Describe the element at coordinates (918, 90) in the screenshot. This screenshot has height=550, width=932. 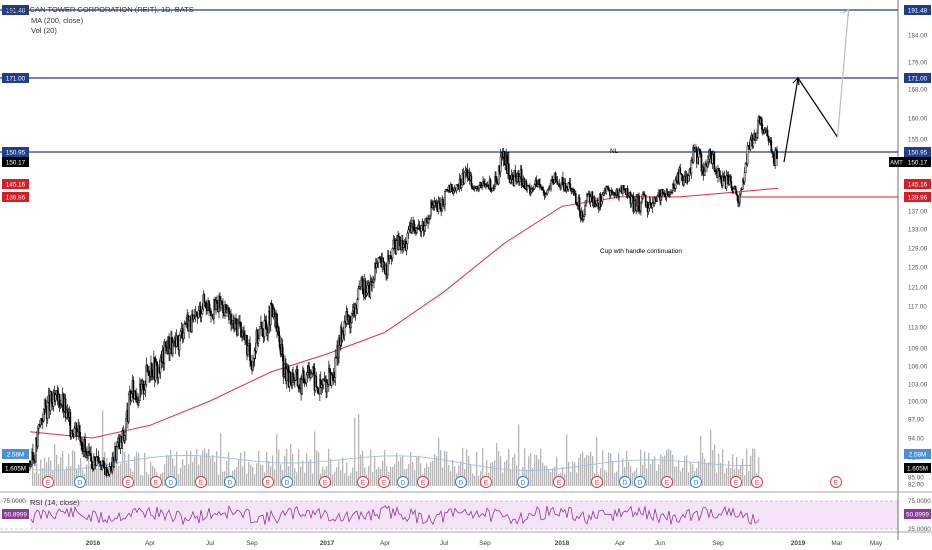
I see `price-tick-label: 168.00` at that location.